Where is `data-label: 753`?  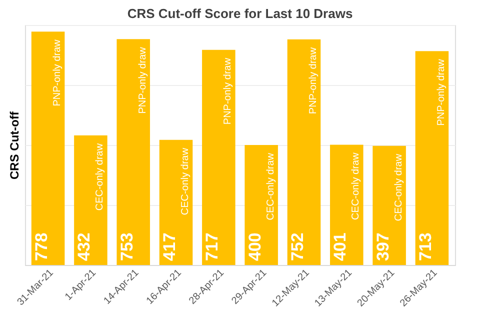
data-label: 753 is located at coordinates (126, 246).